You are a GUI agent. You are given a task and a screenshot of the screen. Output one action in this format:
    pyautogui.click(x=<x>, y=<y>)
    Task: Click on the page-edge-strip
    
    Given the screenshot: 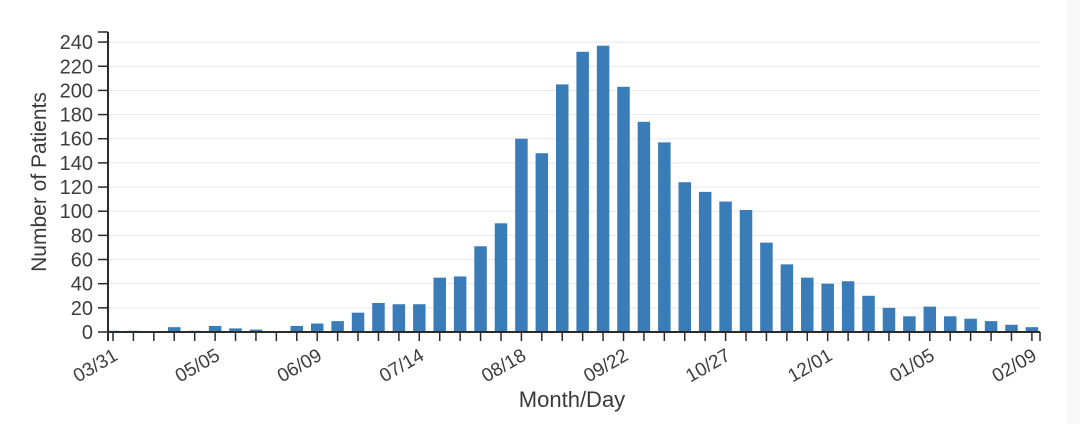 What is the action you would take?
    pyautogui.click(x=1073, y=212)
    